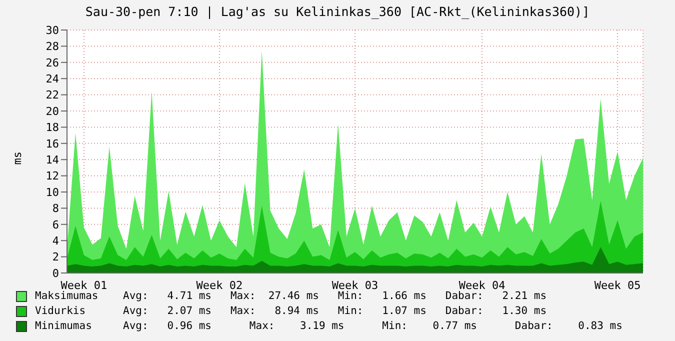 The width and height of the screenshot is (675, 341). What do you see at coordinates (56, 241) in the screenshot?
I see `y-tick-label: 4` at bounding box center [56, 241].